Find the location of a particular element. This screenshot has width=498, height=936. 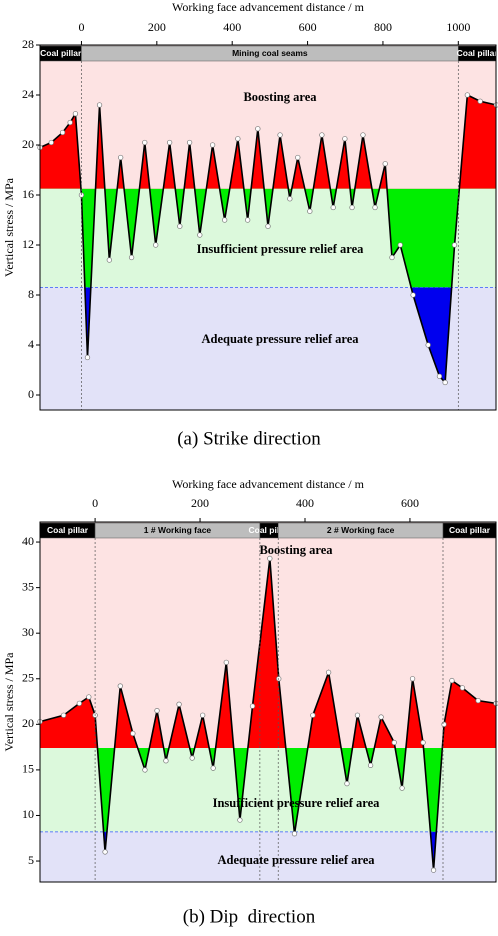

x-tick-label: 400 is located at coordinates (305, 503).